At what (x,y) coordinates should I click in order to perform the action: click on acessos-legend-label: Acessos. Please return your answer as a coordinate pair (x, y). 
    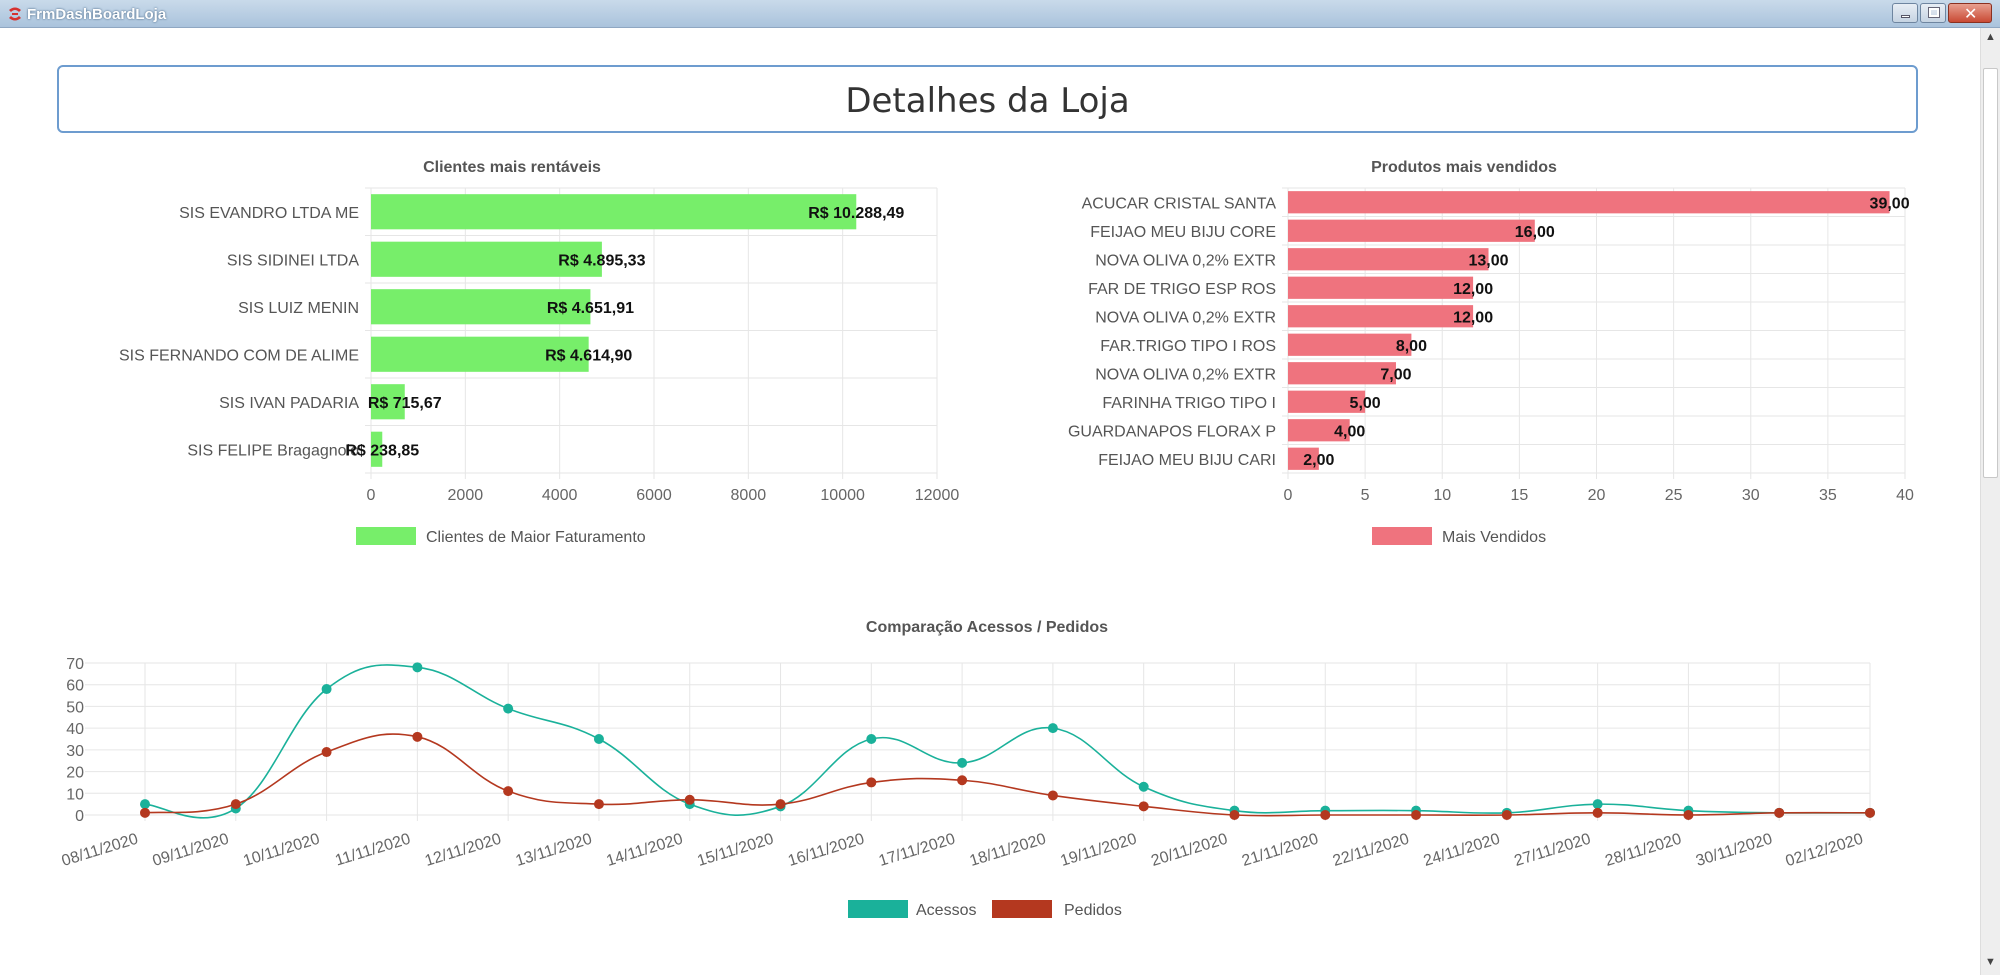
    Looking at the image, I should click on (946, 910).